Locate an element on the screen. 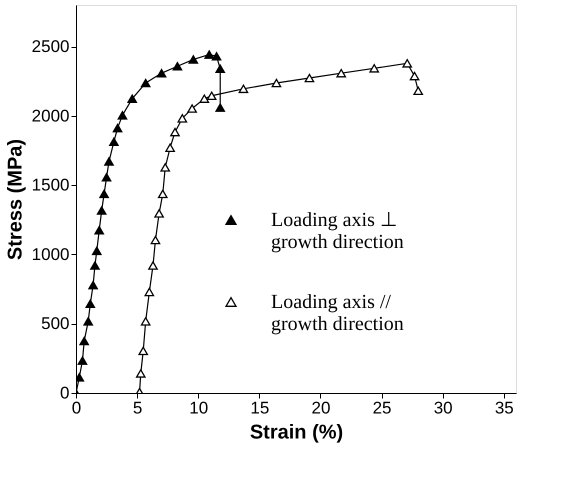 This screenshot has height=493, width=582. x-tick-label: 25 is located at coordinates (382, 408).